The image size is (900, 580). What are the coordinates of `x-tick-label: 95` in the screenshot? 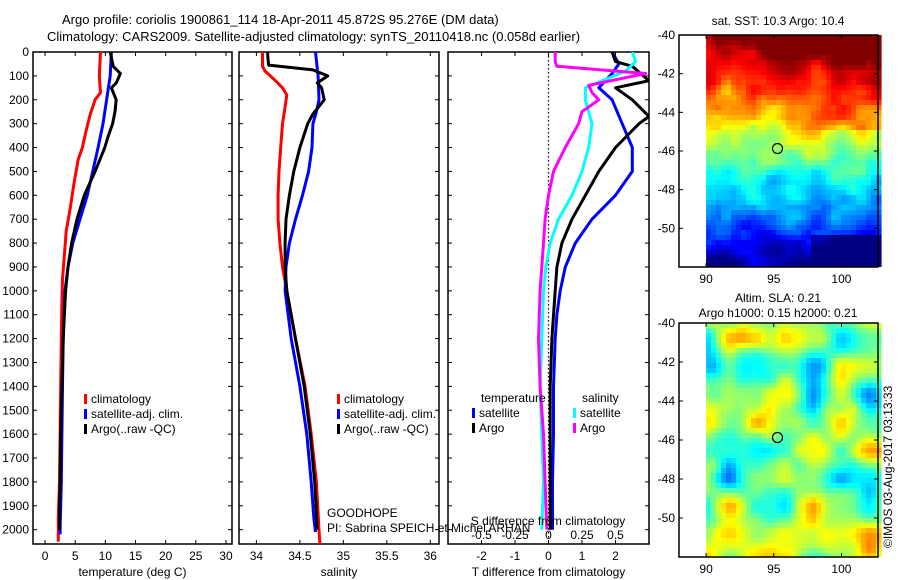 It's located at (774, 569).